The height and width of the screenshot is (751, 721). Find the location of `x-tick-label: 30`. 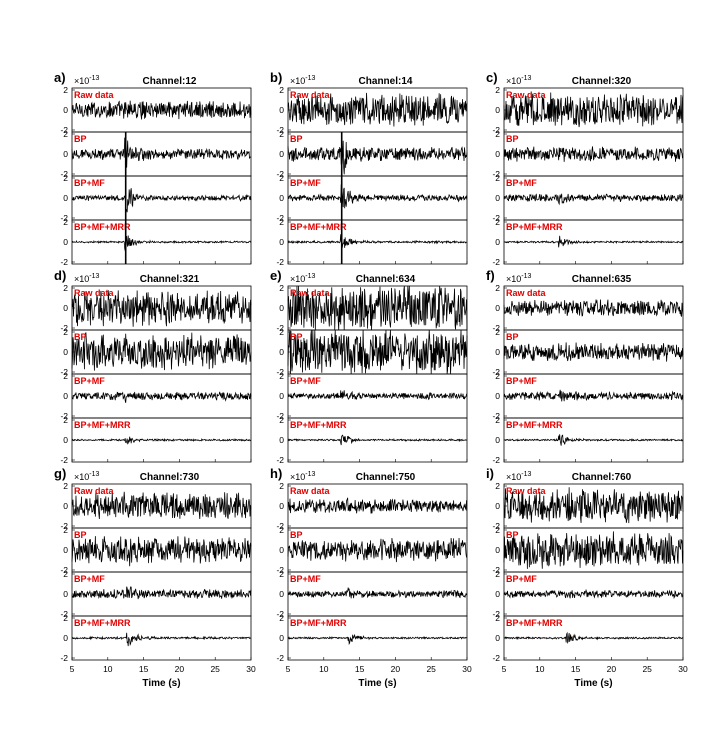

x-tick-label: 30 is located at coordinates (683, 669).